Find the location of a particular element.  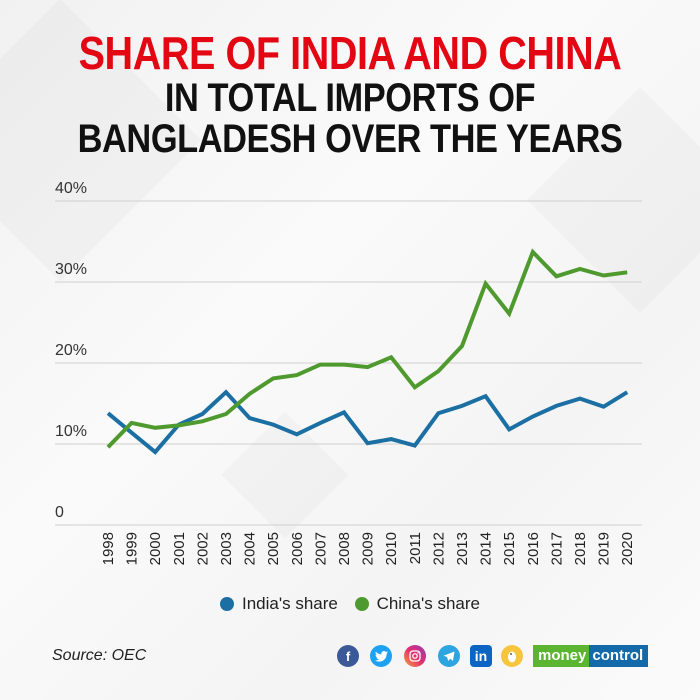

moneycontrol-logo: money control is located at coordinates (591, 656).